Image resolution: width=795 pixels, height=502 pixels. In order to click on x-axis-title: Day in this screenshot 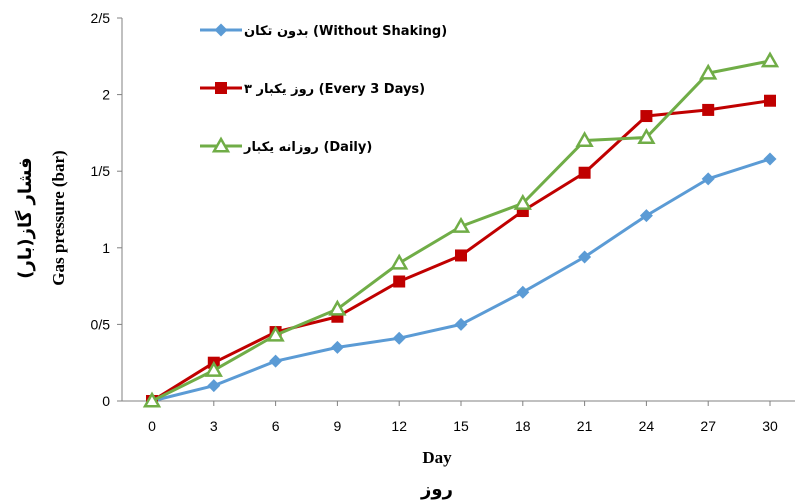, I will do `click(437, 457)`.